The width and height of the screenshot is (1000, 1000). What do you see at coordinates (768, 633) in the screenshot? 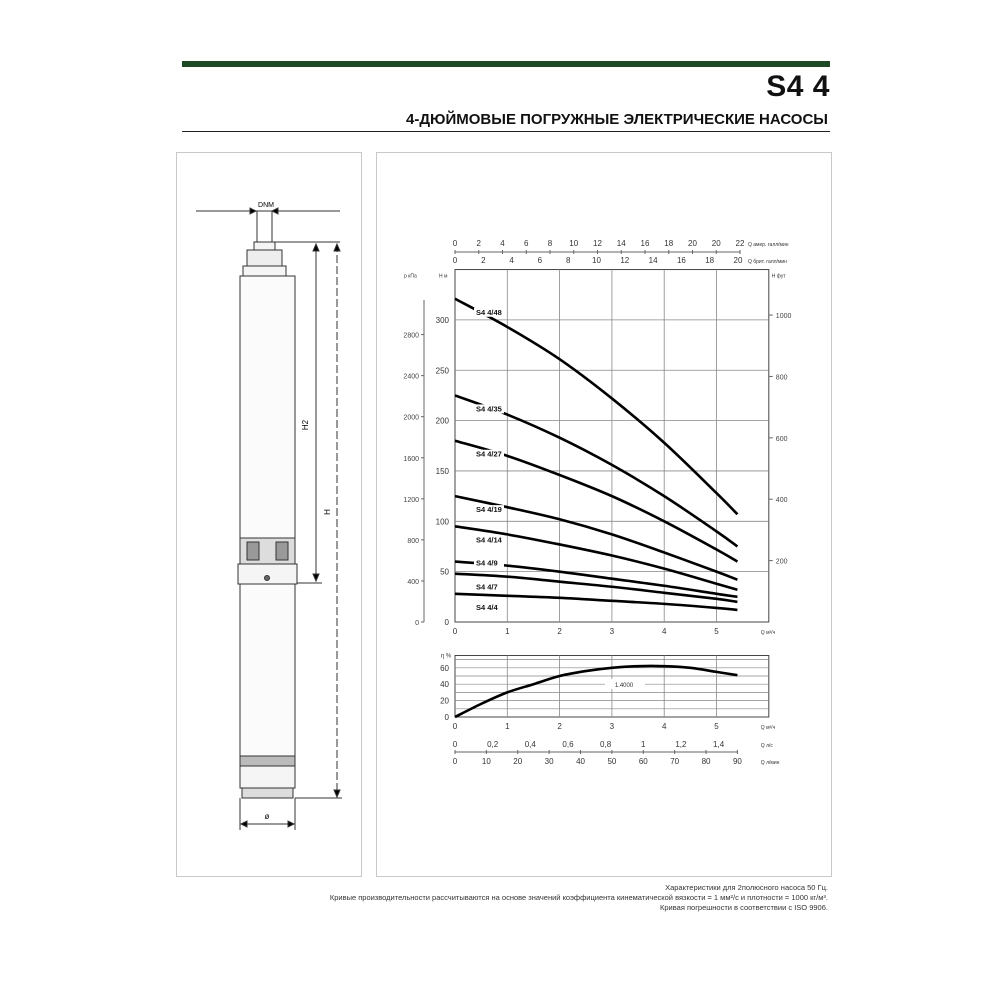
I see `x-axis-label: Q м³/ч` at bounding box center [768, 633].